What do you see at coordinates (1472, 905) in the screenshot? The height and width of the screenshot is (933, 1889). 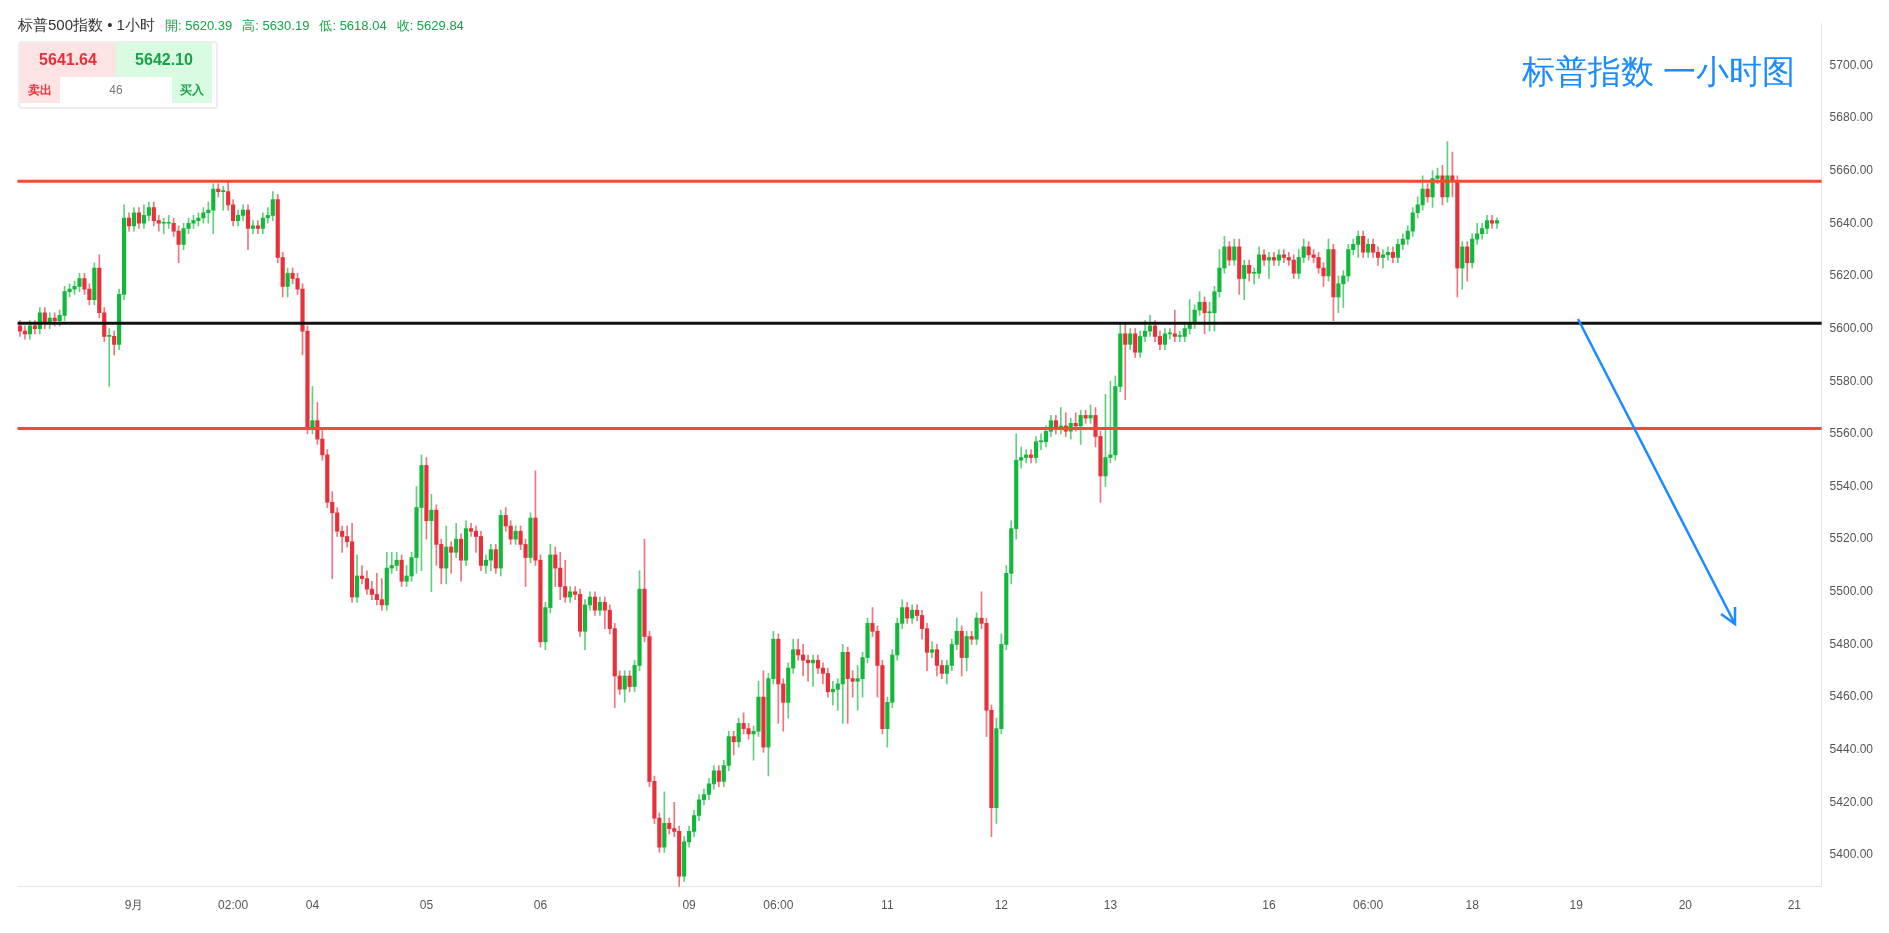 I see `x-tick-label: 18` at bounding box center [1472, 905].